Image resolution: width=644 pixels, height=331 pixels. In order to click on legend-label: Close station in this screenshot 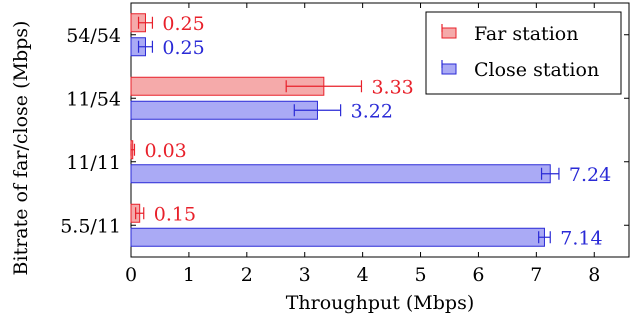, I will do `click(536, 70)`.